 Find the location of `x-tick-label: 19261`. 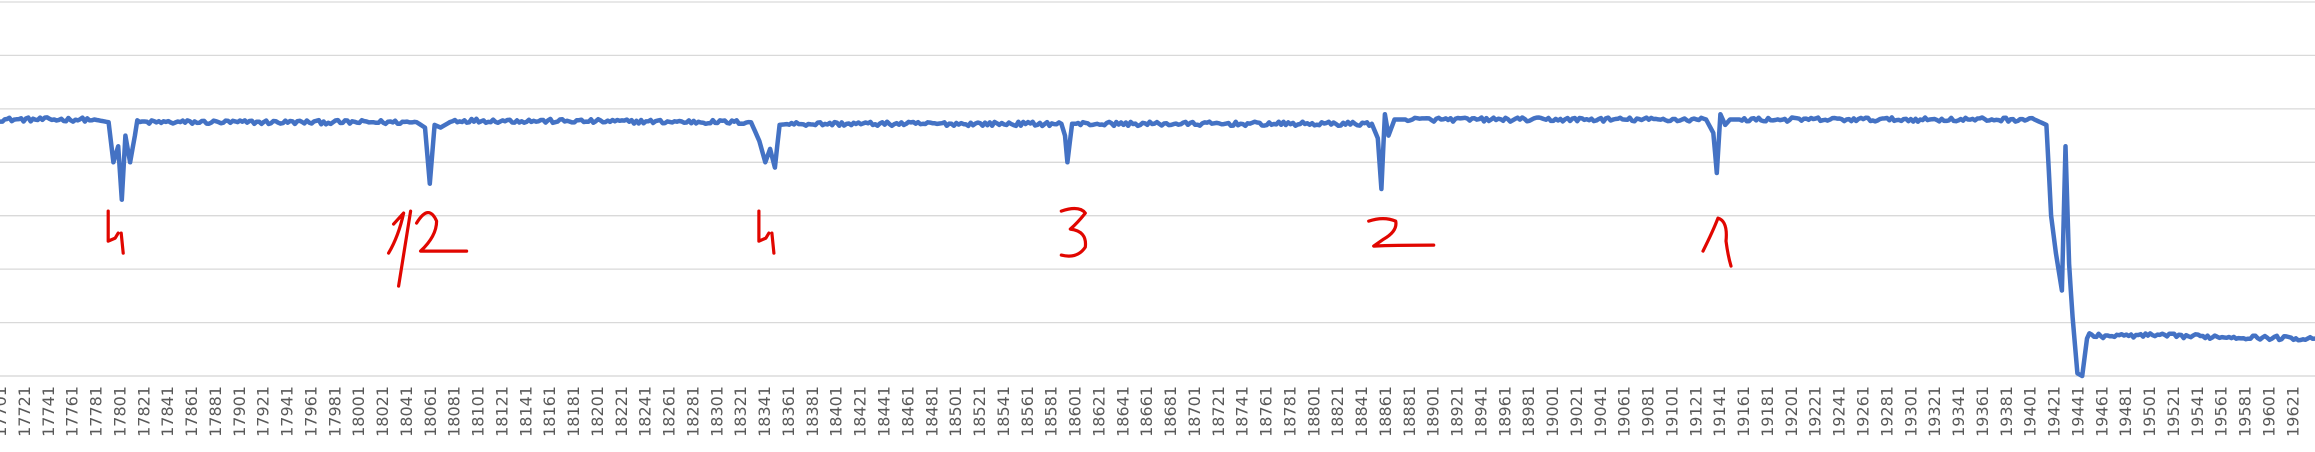

x-tick-label: 19261 is located at coordinates (1863, 411).